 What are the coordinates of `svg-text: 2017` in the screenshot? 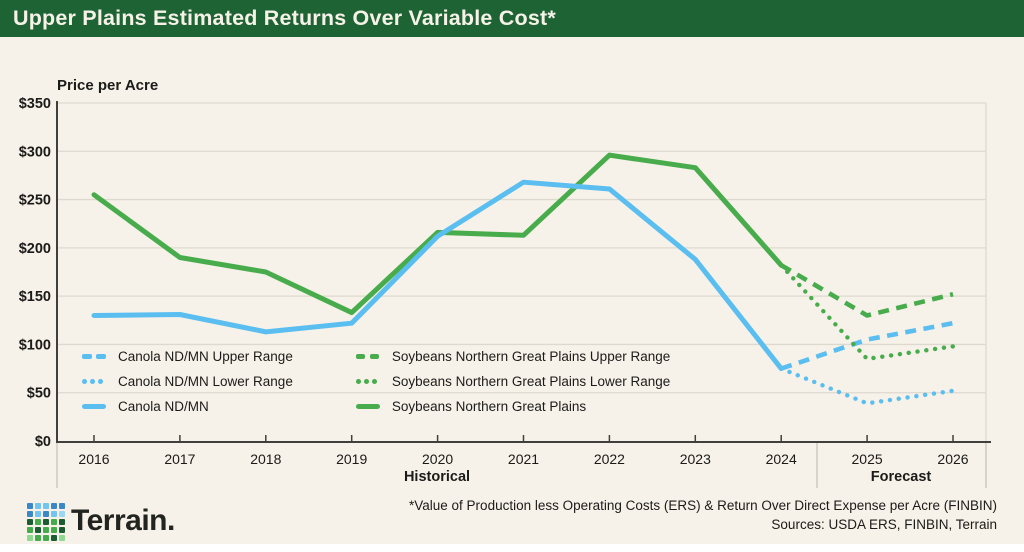 It's located at (179, 459).